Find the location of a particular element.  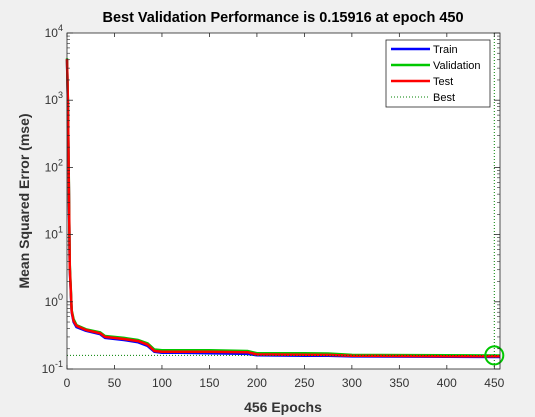

x-tick-label: 150 is located at coordinates (209, 383).